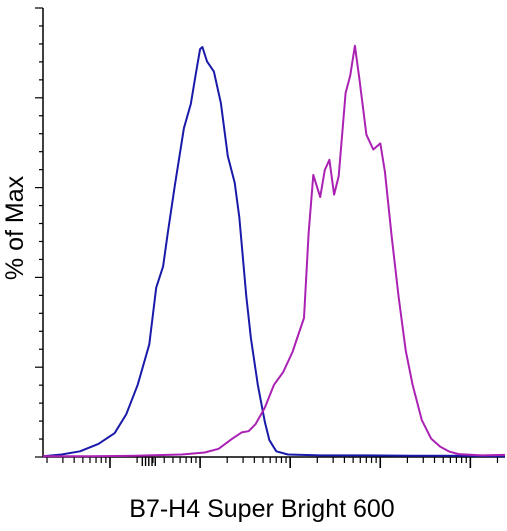  What do you see at coordinates (15, 227) in the screenshot?
I see `y-axis-title: % of Max` at bounding box center [15, 227].